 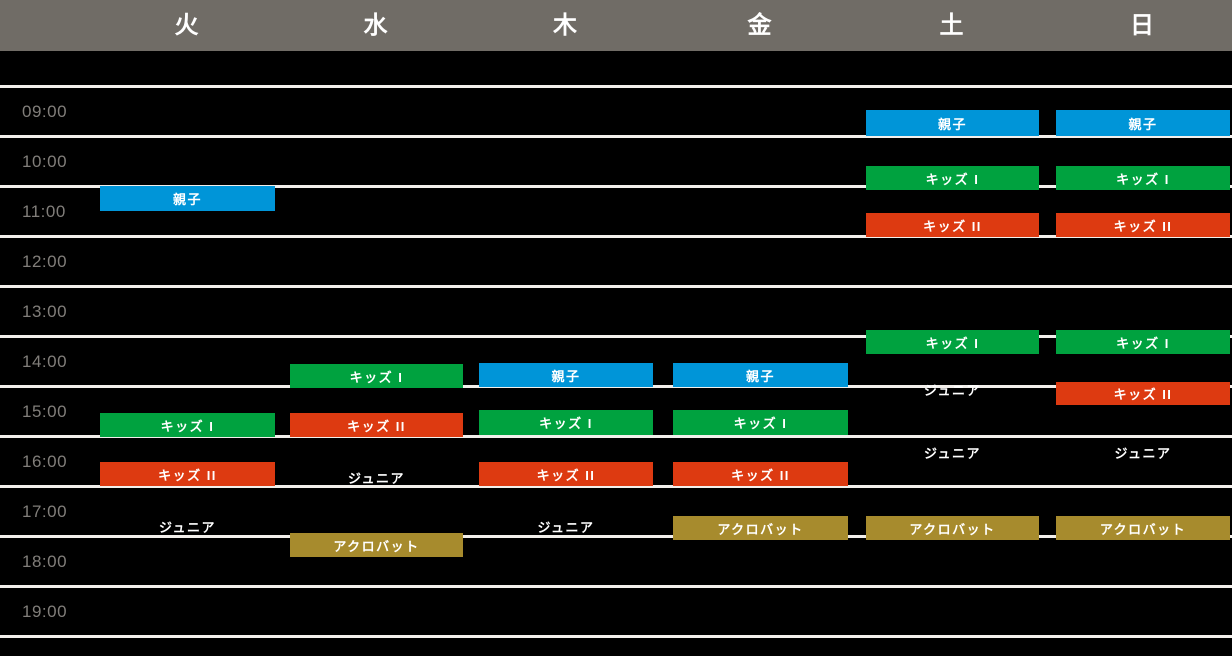 What do you see at coordinates (45, 311) in the screenshot?
I see `time-label: 13:00` at bounding box center [45, 311].